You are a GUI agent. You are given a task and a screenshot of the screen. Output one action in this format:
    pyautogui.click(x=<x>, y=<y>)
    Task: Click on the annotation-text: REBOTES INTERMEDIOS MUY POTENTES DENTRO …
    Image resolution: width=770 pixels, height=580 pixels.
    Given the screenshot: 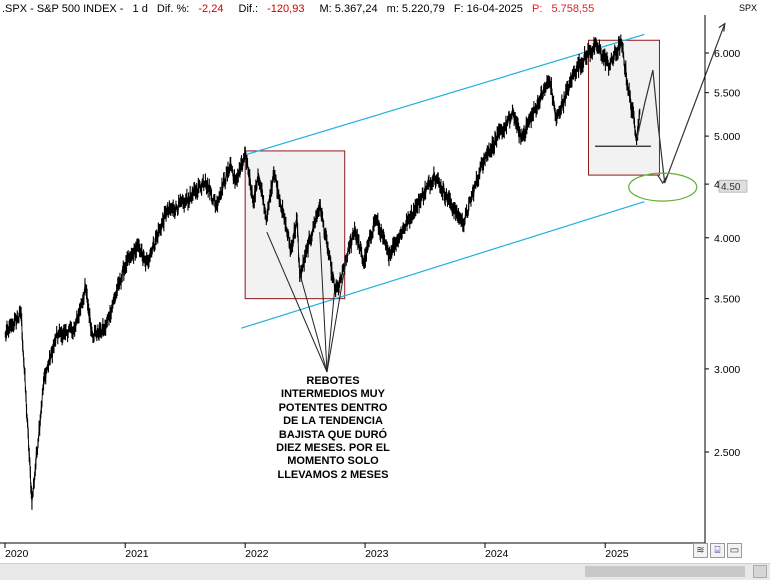 What is the action you would take?
    pyautogui.click(x=333, y=428)
    